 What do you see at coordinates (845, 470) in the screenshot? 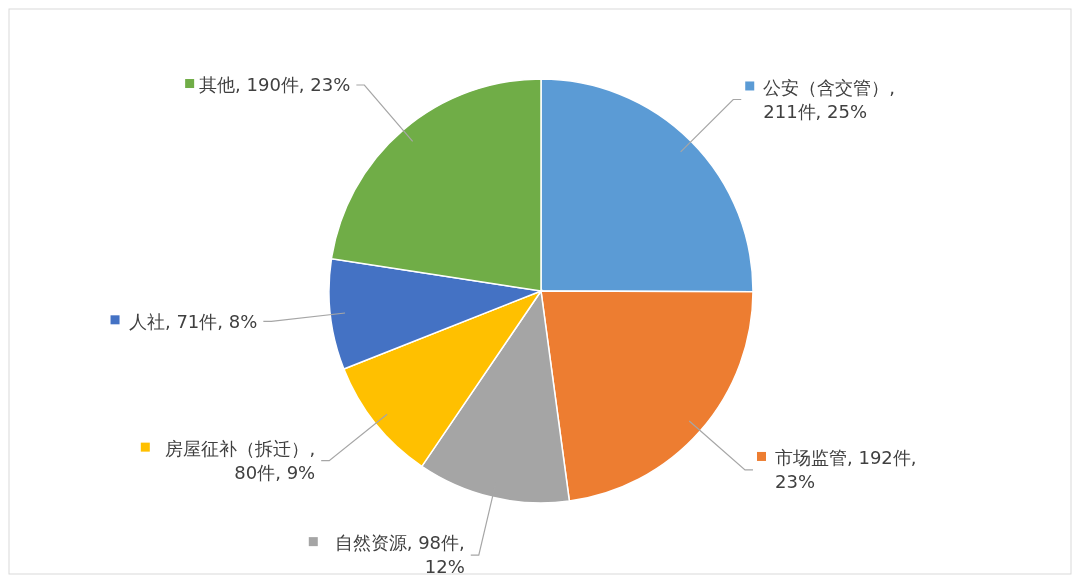
I see `legend-label: 市场监管, 192件, 23%` at bounding box center [845, 470].